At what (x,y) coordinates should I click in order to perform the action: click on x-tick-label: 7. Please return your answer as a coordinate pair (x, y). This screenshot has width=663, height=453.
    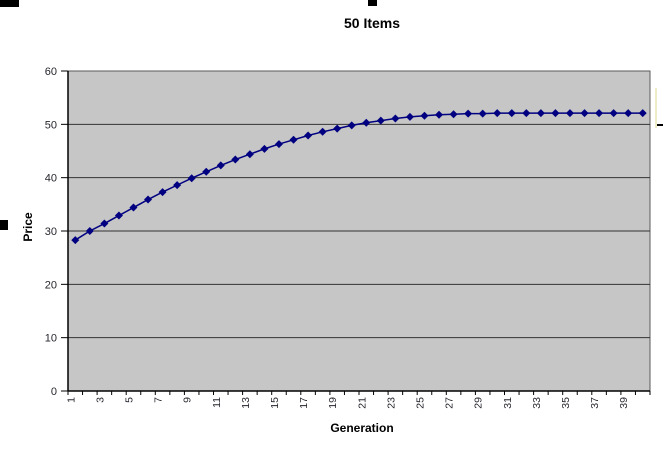
    Looking at the image, I should click on (159, 400).